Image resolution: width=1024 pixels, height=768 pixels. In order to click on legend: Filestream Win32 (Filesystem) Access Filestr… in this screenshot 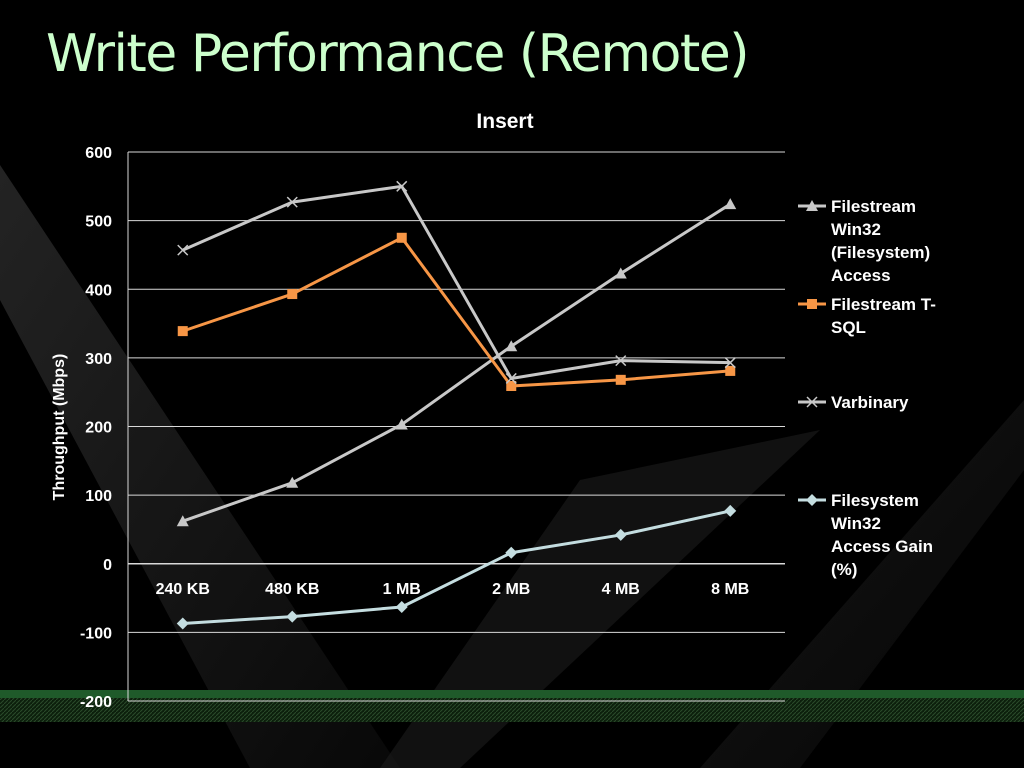, I will do `click(867, 388)`.